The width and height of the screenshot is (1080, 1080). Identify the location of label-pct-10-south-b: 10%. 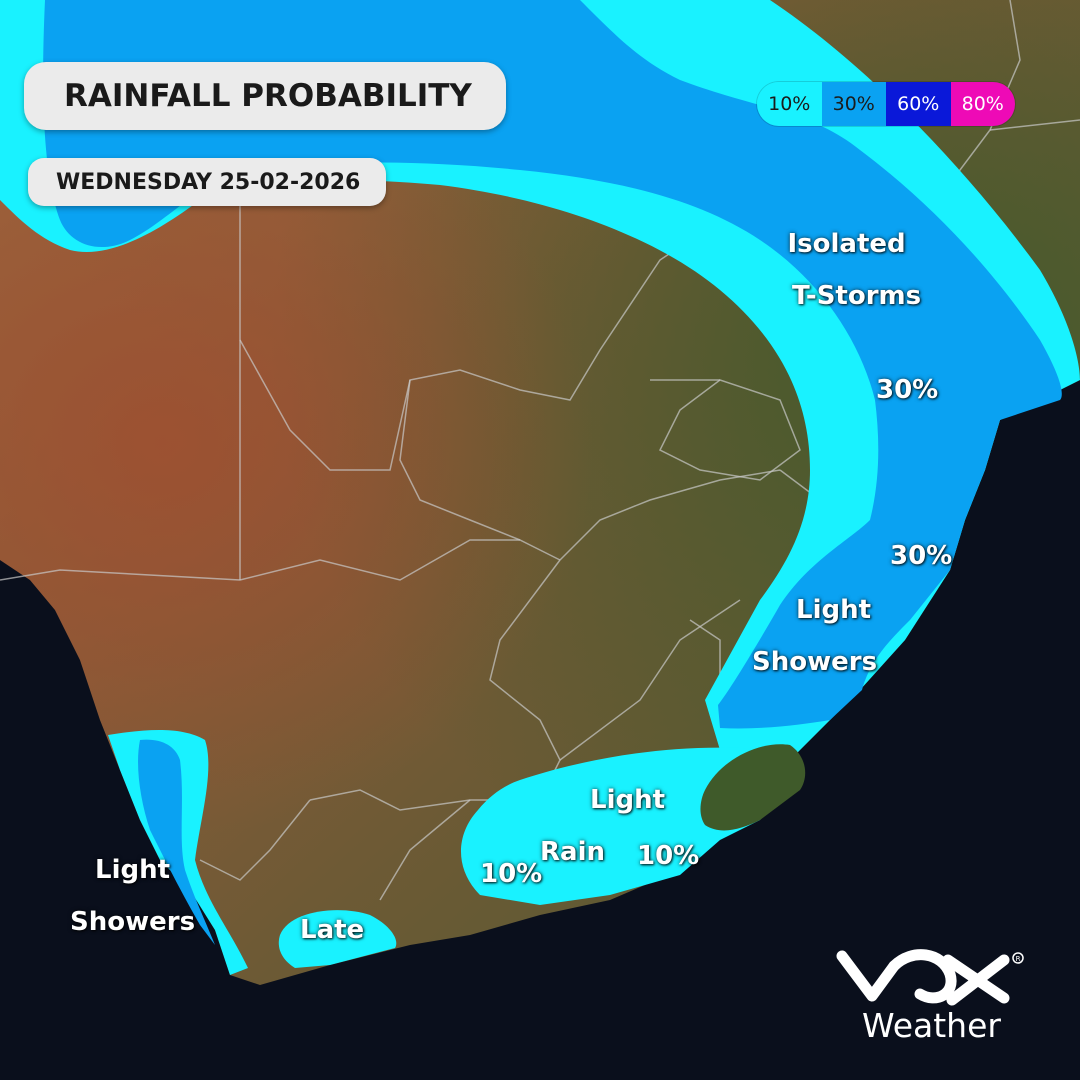
(668, 856).